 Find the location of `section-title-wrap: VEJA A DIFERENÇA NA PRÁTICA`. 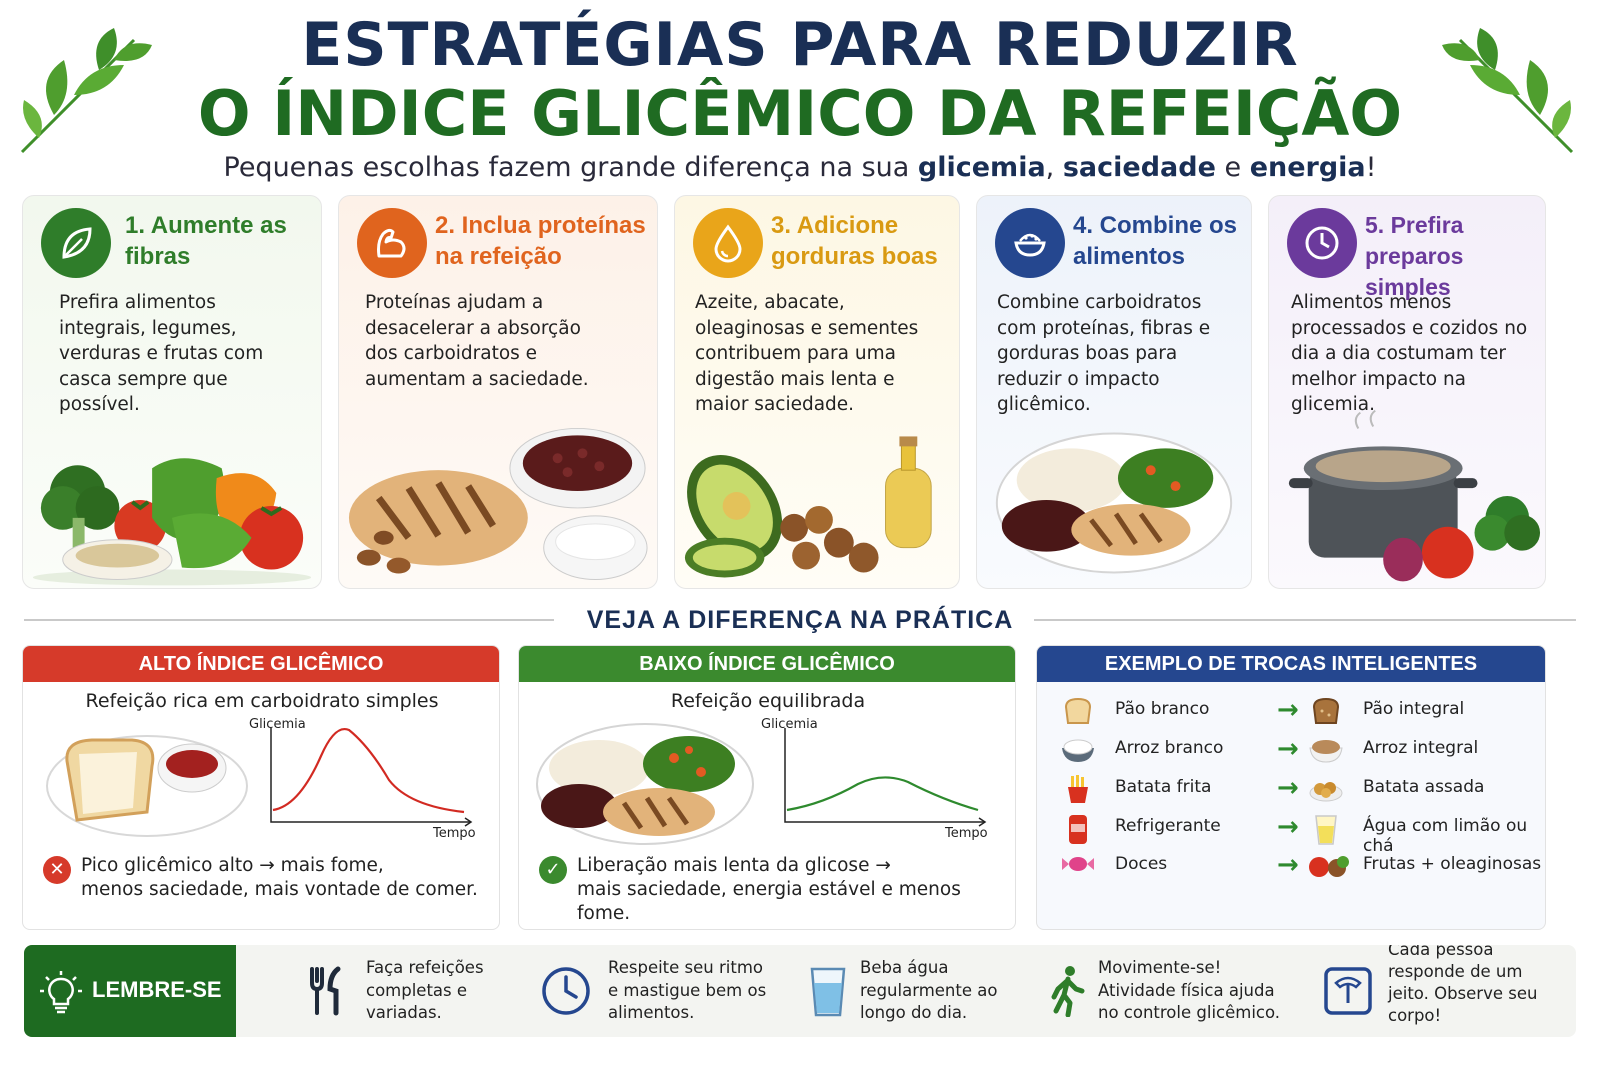

section-title-wrap: VEJA A DIFERENÇA NA PRÁTICA is located at coordinates (800, 621).